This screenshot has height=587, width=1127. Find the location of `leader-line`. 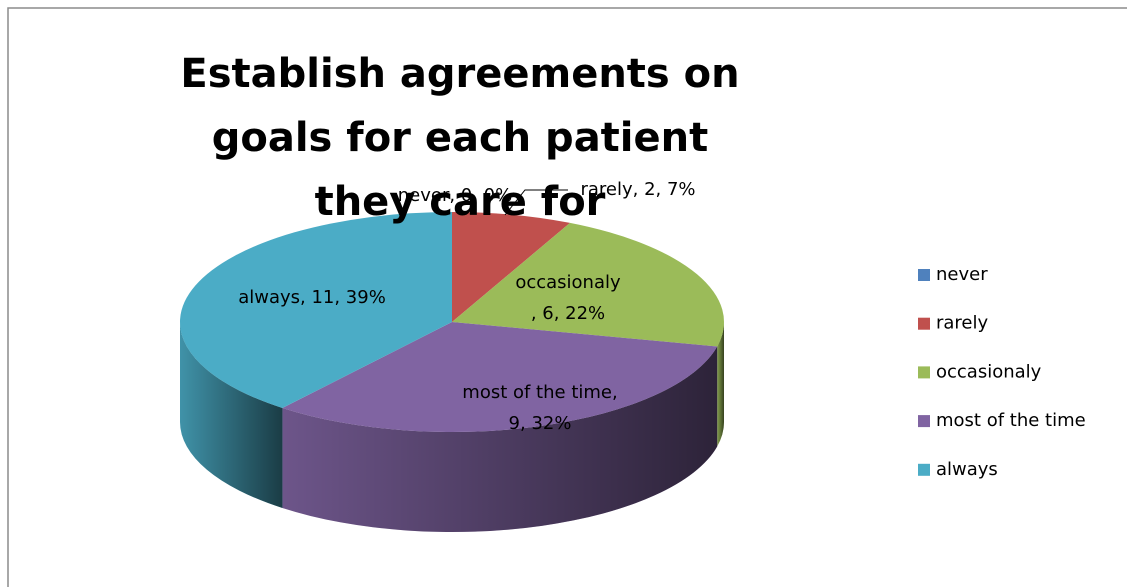

leader-line is located at coordinates (536, 202).